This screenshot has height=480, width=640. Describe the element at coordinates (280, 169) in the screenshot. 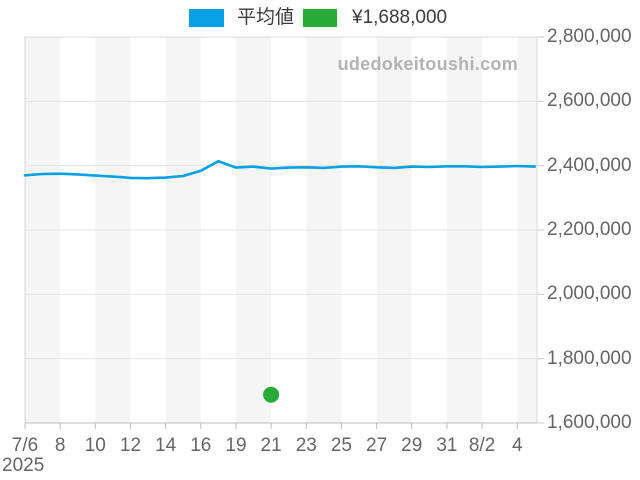

I see `average-price-line` at that location.